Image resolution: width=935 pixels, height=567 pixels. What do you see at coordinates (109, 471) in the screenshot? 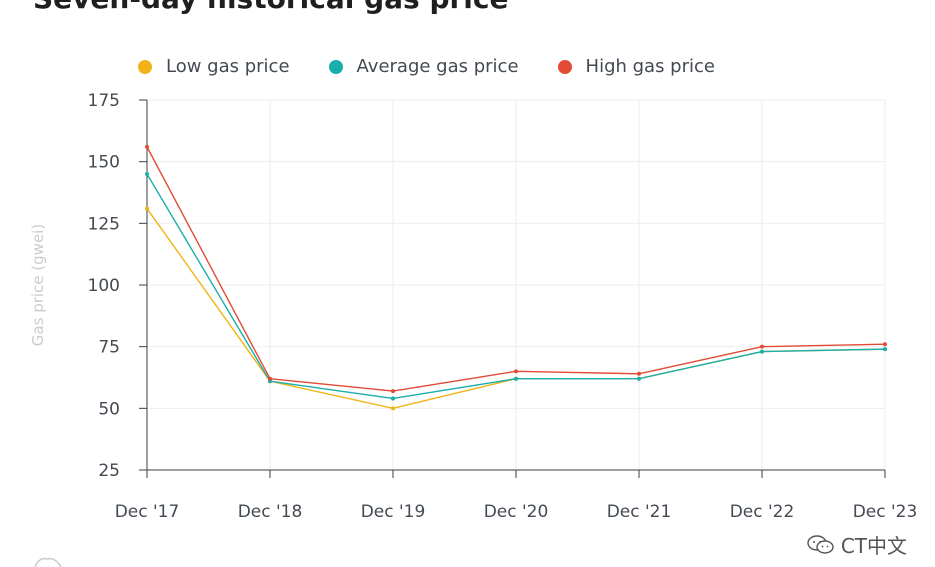
I see `y-tick-label: 25` at bounding box center [109, 471].